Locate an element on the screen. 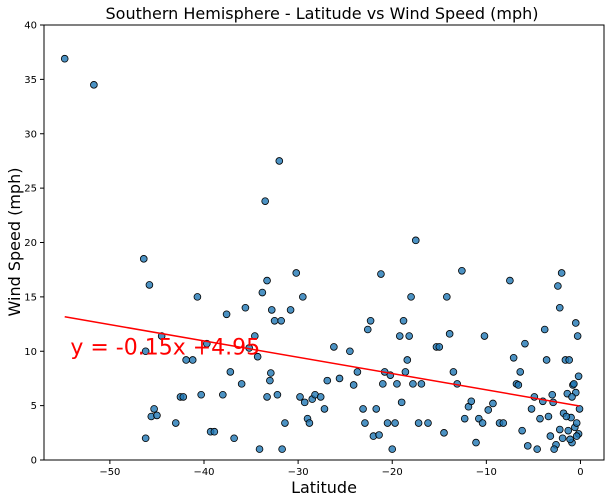 The width and height of the screenshot is (611, 503). y-tick-label: 40 is located at coordinates (30, 26).